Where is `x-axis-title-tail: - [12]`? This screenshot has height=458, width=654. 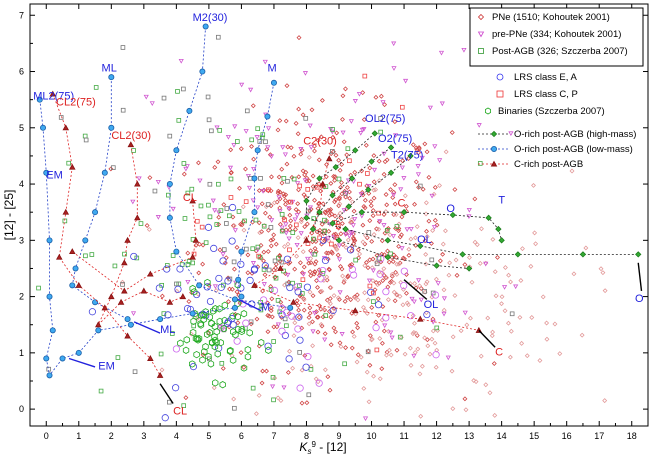 x-axis-title-tail: - [12] is located at coordinates (331, 447).